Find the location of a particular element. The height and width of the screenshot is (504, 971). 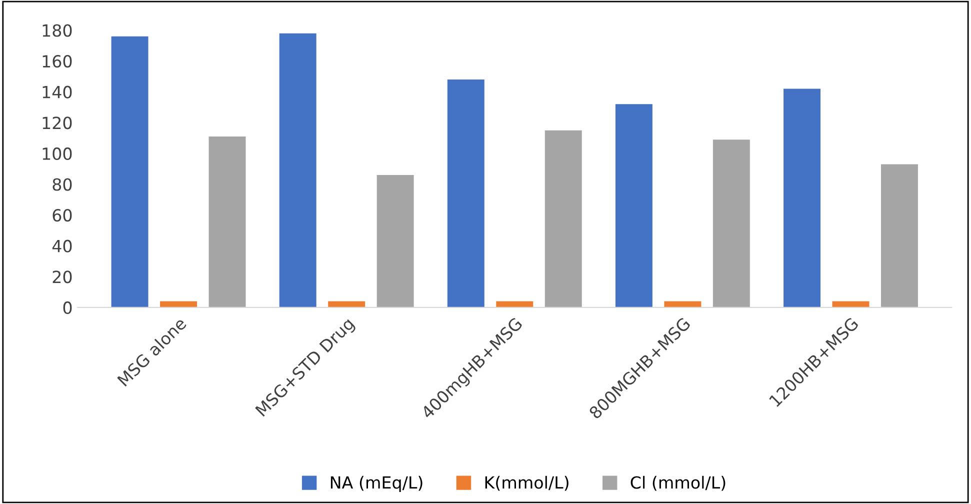

y-tick-label: 180 is located at coordinates (57, 30).